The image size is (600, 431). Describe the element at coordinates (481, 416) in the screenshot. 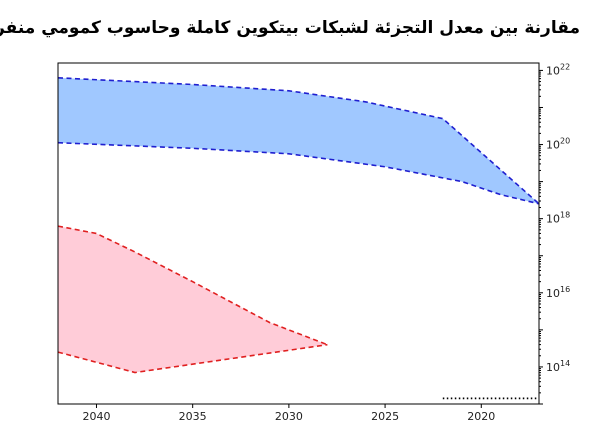

I see `x-tick-label-2020: 2020` at that location.